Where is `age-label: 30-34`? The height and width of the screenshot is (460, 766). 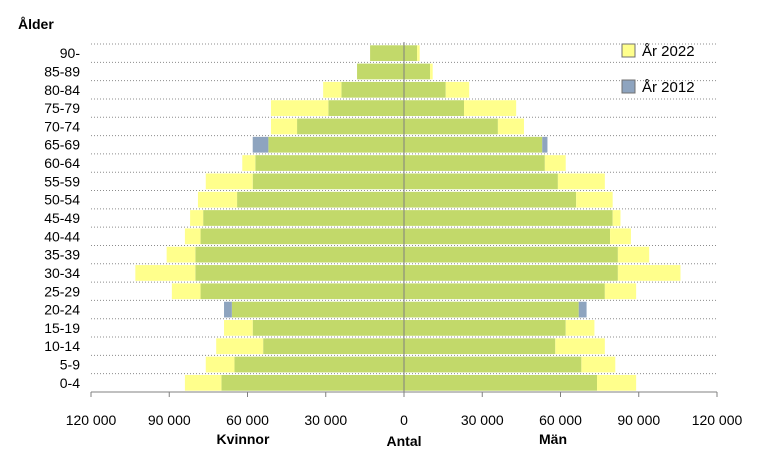
age-label: 30-34 is located at coordinates (62, 273).